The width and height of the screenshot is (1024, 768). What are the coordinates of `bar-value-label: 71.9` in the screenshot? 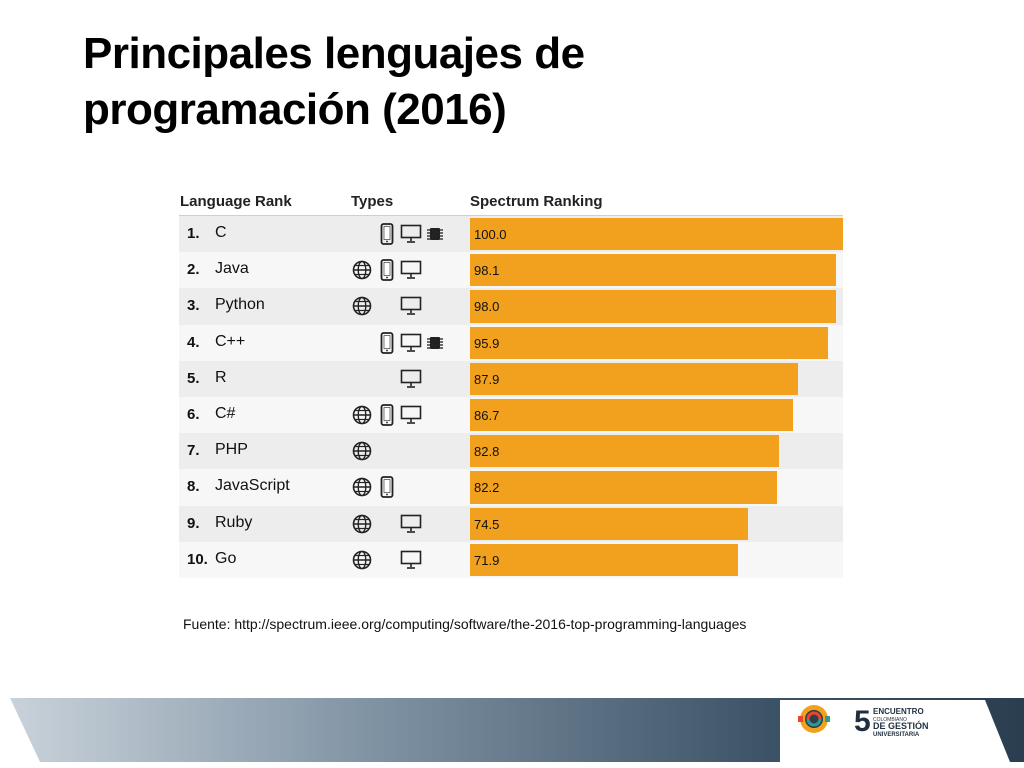 It's located at (487, 560).